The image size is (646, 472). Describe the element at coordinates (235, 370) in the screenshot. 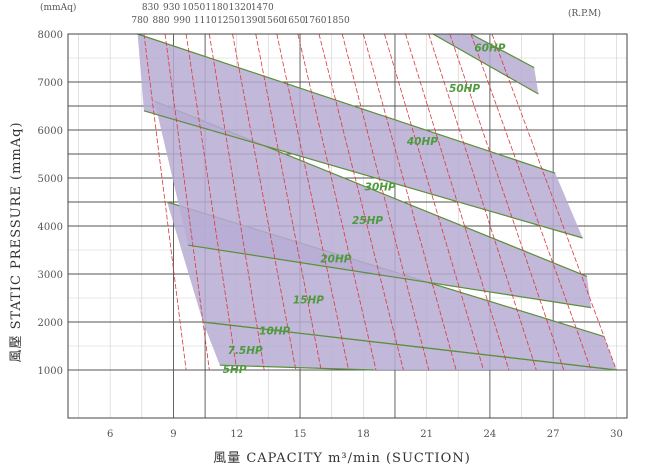

I see `hp-label: 5HP` at that location.